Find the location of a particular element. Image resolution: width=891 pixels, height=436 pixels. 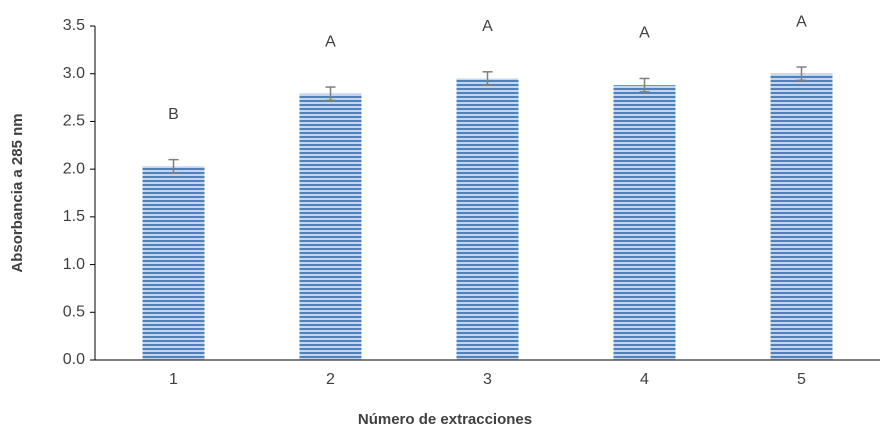

y-tick-label: 3.5 is located at coordinates (74, 25).